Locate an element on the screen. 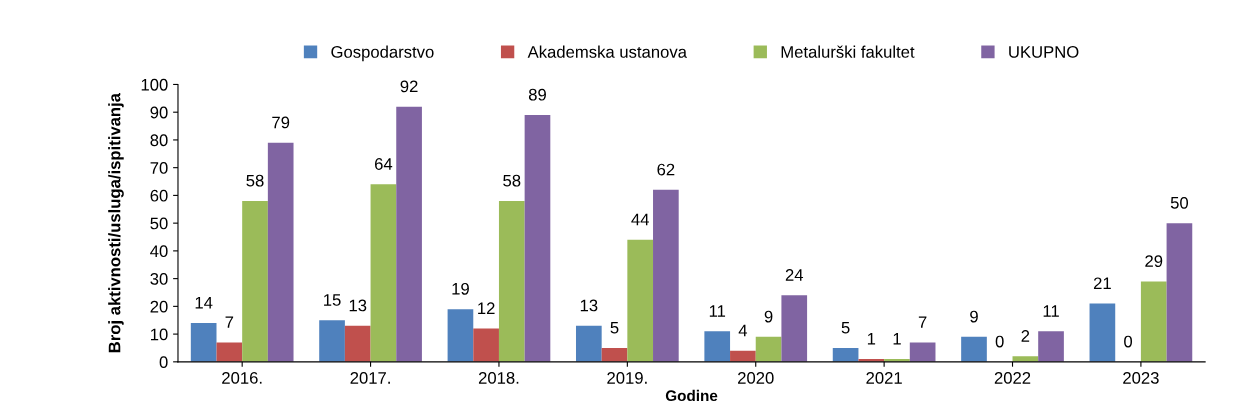 The image size is (1236, 414). y-tick-label: 70 is located at coordinates (159, 168).